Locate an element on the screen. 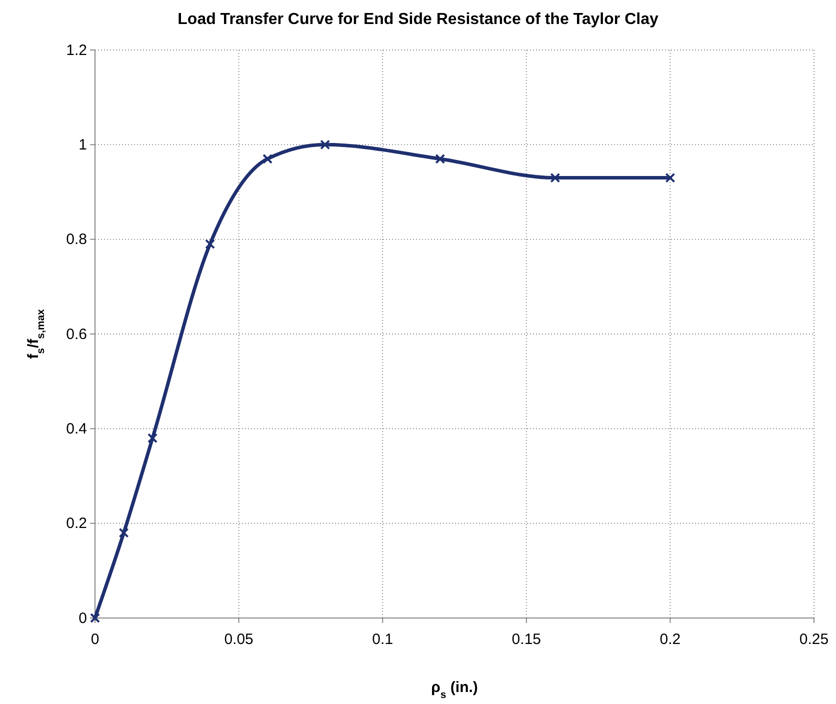 The width and height of the screenshot is (836, 704). y-tick-label: 0.8 is located at coordinates (76, 239).